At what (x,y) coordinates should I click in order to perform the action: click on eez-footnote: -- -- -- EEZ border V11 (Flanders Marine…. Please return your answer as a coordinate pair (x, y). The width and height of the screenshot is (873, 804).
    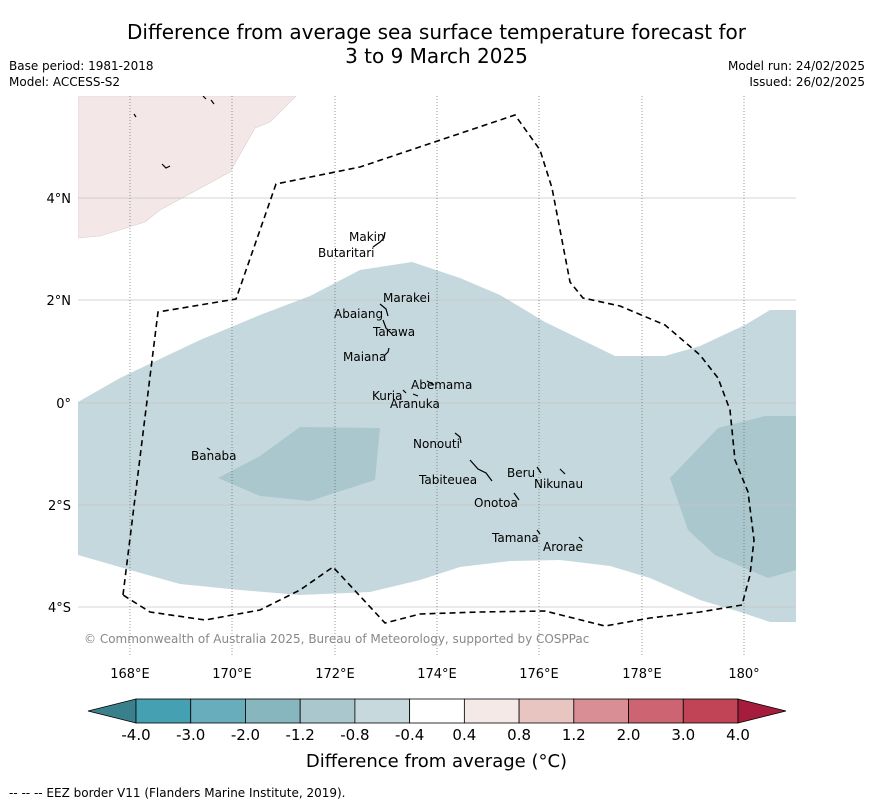
    Looking at the image, I should click on (177, 793).